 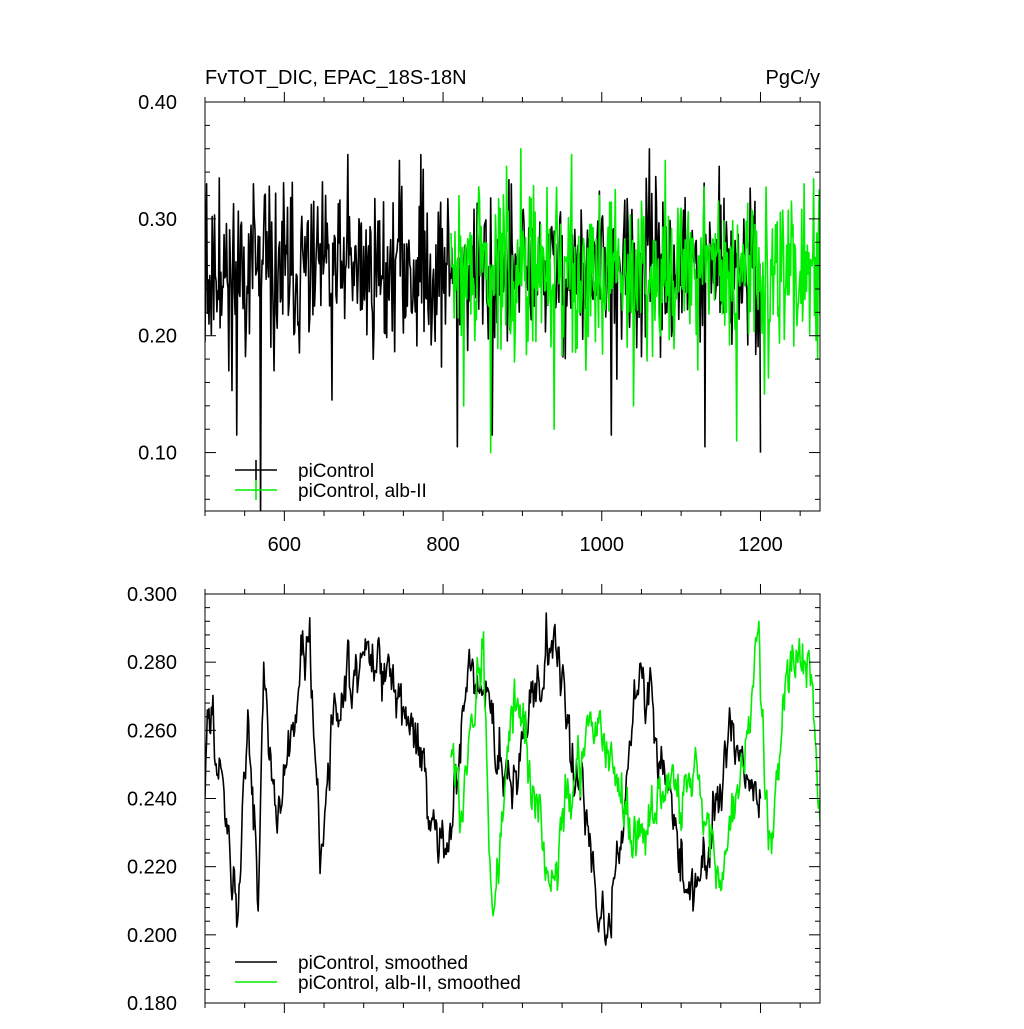 I want to click on y-tick-label-1-3: 0.240, so click(x=152, y=800).